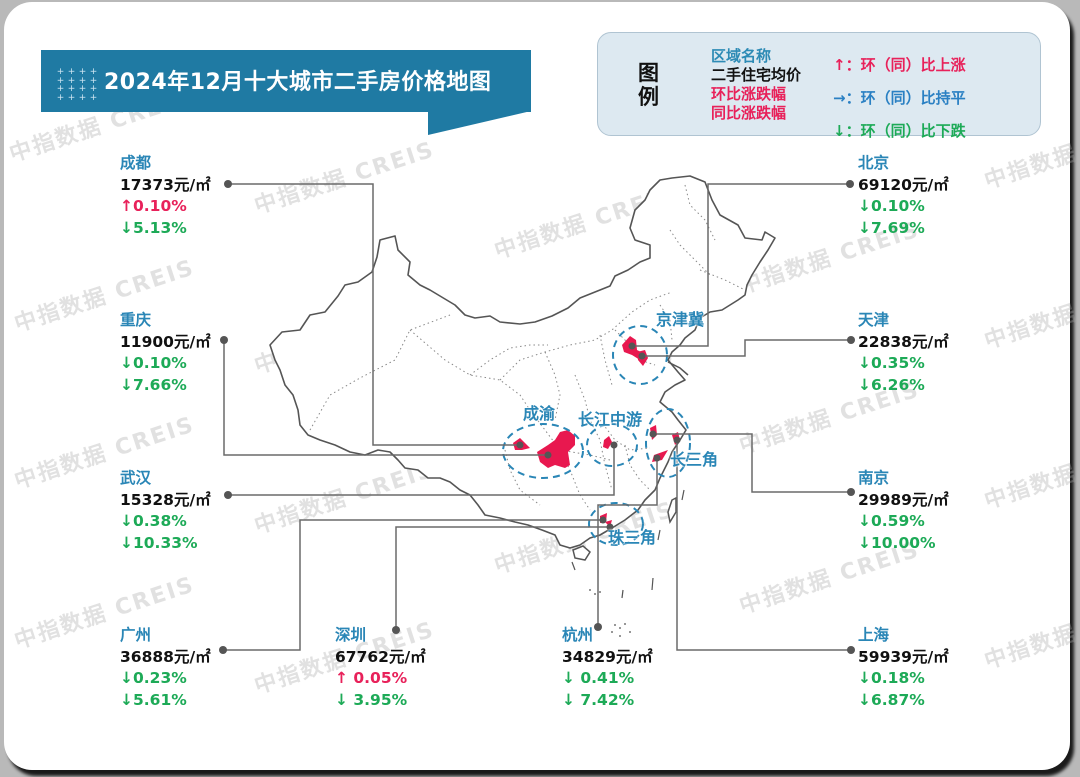 The width and height of the screenshot is (1080, 777). I want to click on city-mom: ↓0.18%, so click(891, 678).